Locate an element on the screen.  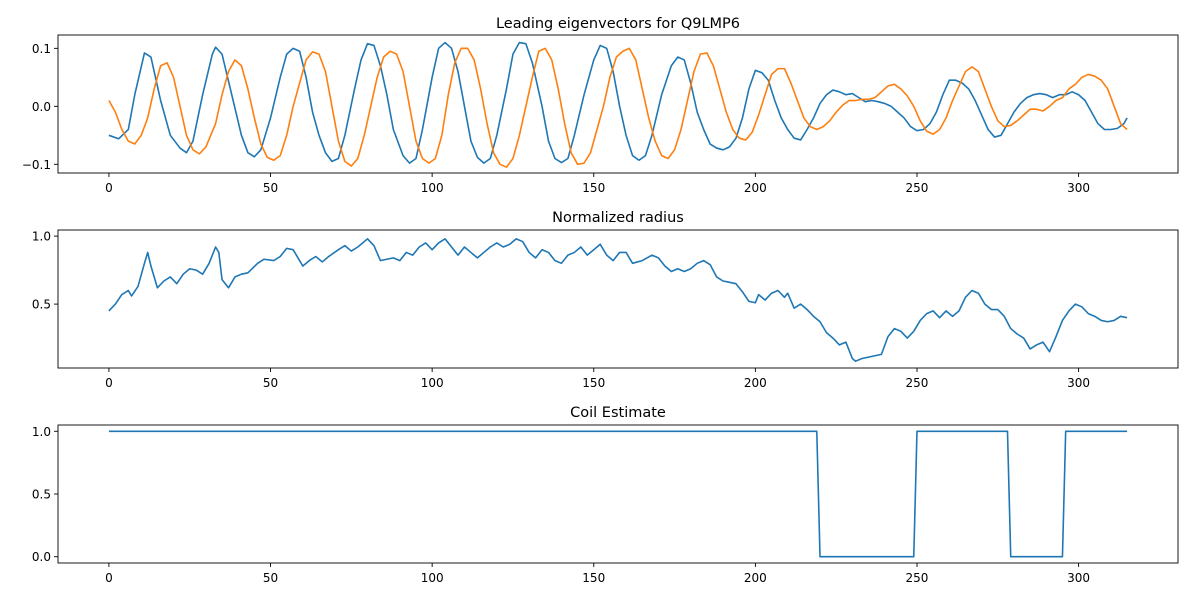
y-tick-label: 0.1 is located at coordinates (41, 49).